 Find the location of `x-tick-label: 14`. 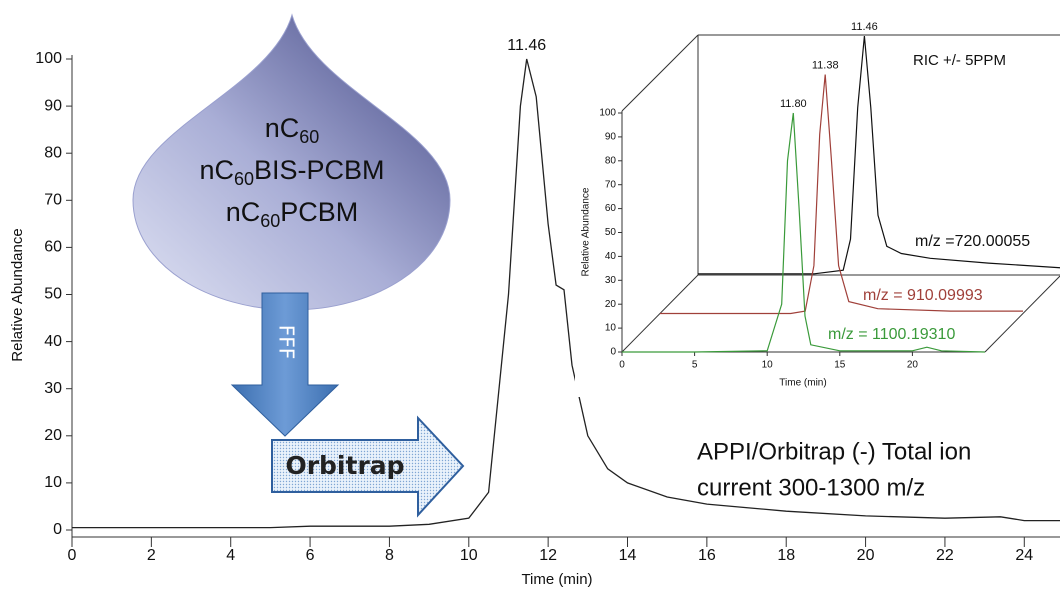

x-tick-label: 14 is located at coordinates (628, 555).